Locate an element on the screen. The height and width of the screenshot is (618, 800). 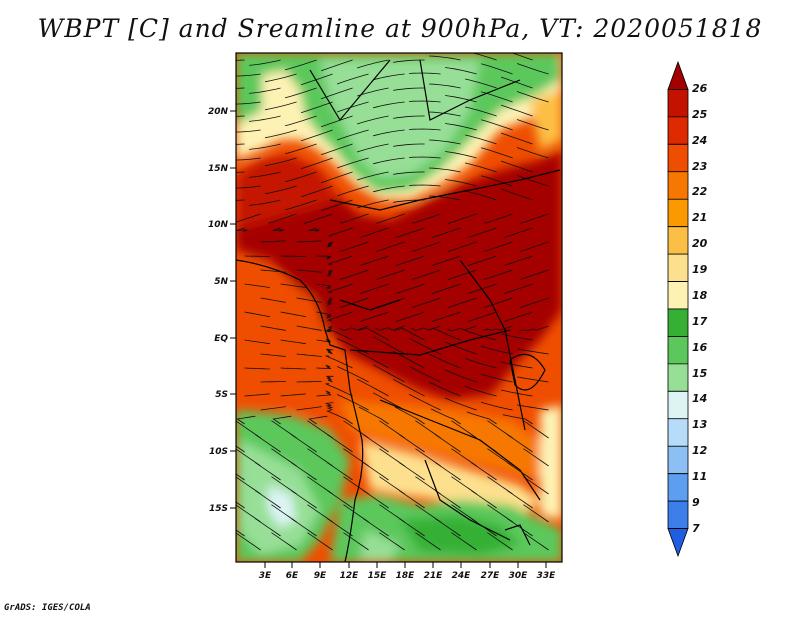
lon-label-30e: 30E is located at coordinates (519, 576).